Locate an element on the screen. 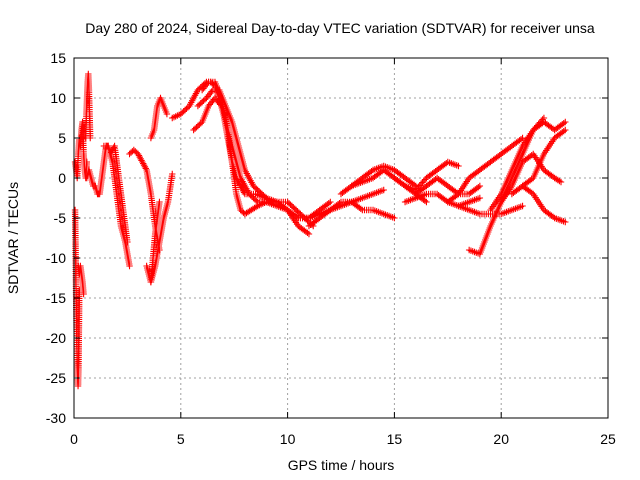 The width and height of the screenshot is (640, 480). series-early-drop is located at coordinates (81, 280).